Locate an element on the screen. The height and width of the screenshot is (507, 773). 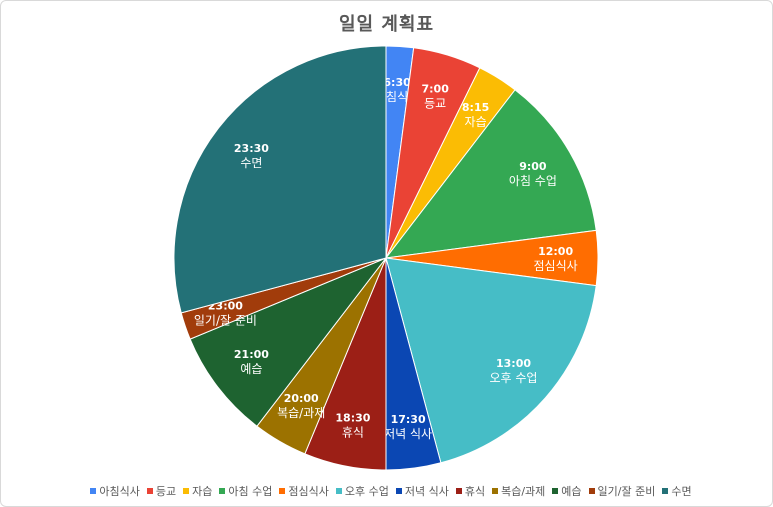
slice-name-label: 예습 is located at coordinates (251, 369).